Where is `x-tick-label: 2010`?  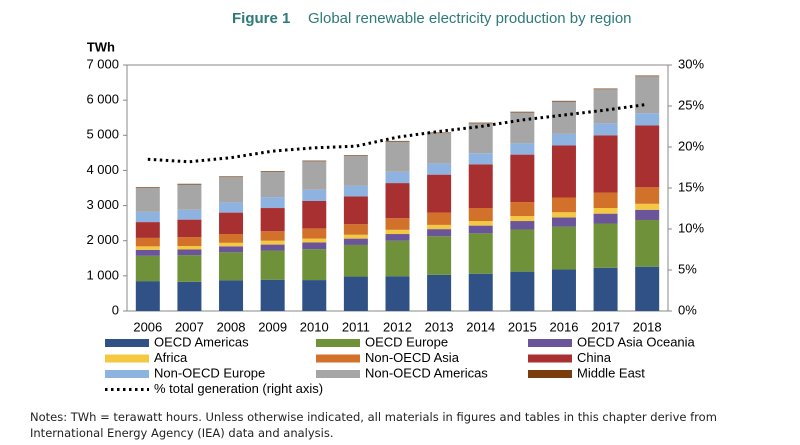 x-tick-label: 2010 is located at coordinates (314, 326).